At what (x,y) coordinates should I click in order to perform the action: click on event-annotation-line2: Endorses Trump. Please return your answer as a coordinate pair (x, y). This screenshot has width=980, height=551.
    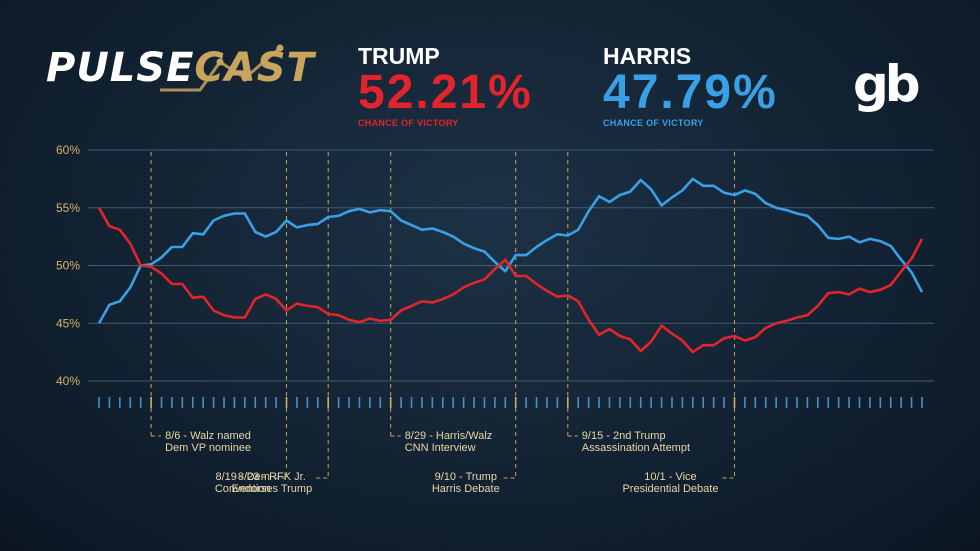
    Looking at the image, I should click on (272, 489).